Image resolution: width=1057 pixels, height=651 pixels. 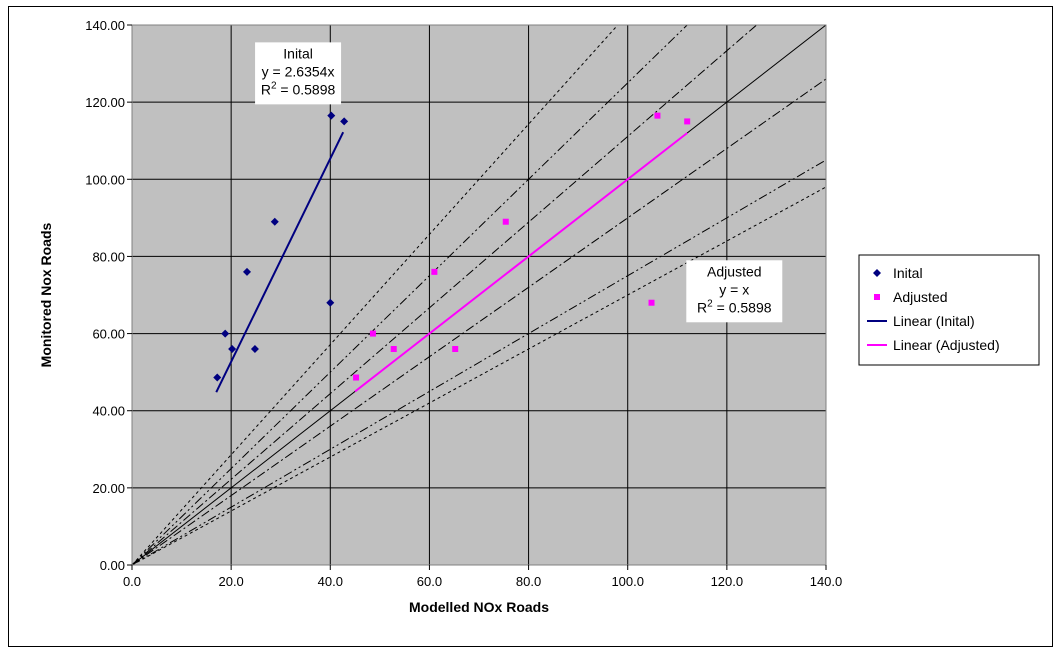 What do you see at coordinates (908, 273) in the screenshot?
I see `legend-label: Inital` at bounding box center [908, 273].